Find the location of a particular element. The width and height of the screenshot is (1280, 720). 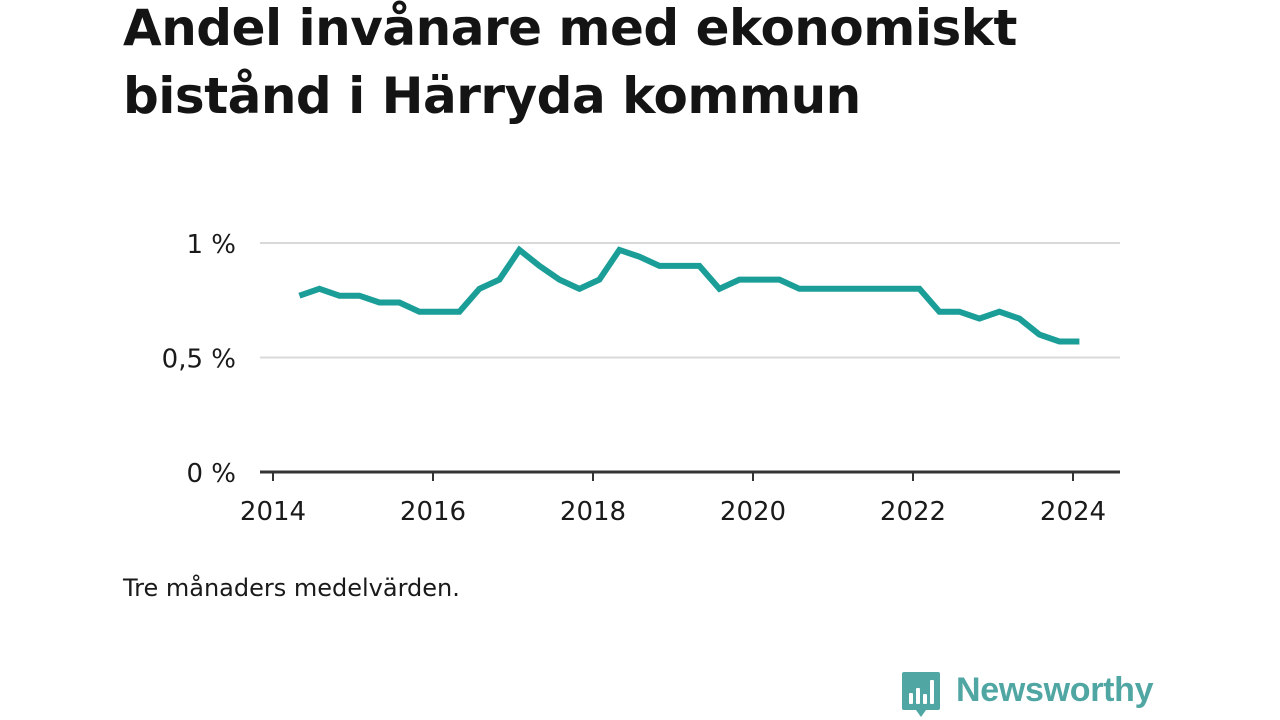

y-tick-label: 1 % is located at coordinates (211, 245).